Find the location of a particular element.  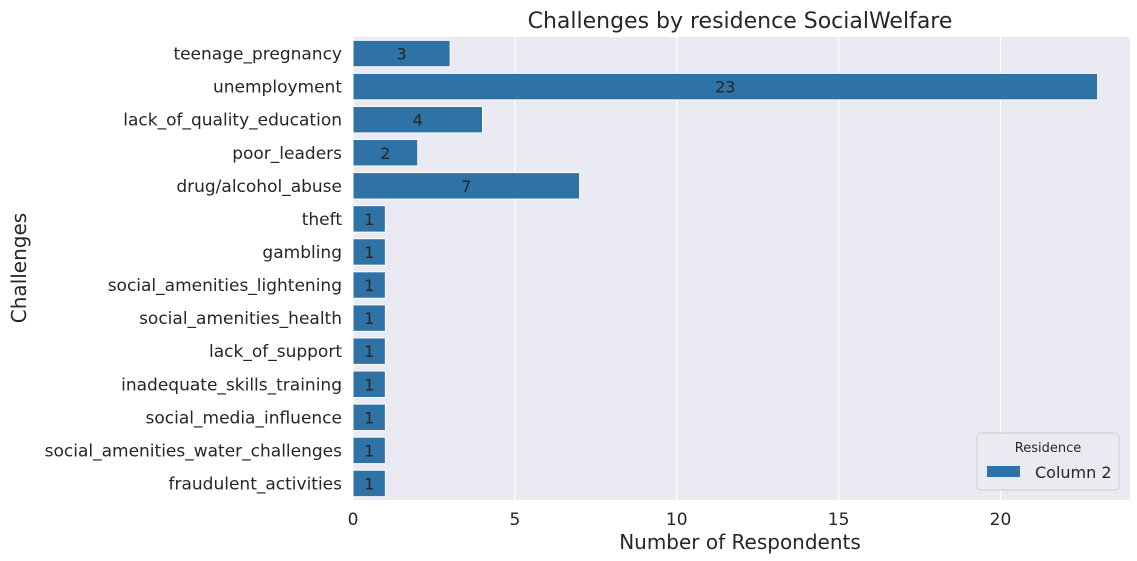

y-tick-label: drug/alcohol_abuse is located at coordinates (259, 187).